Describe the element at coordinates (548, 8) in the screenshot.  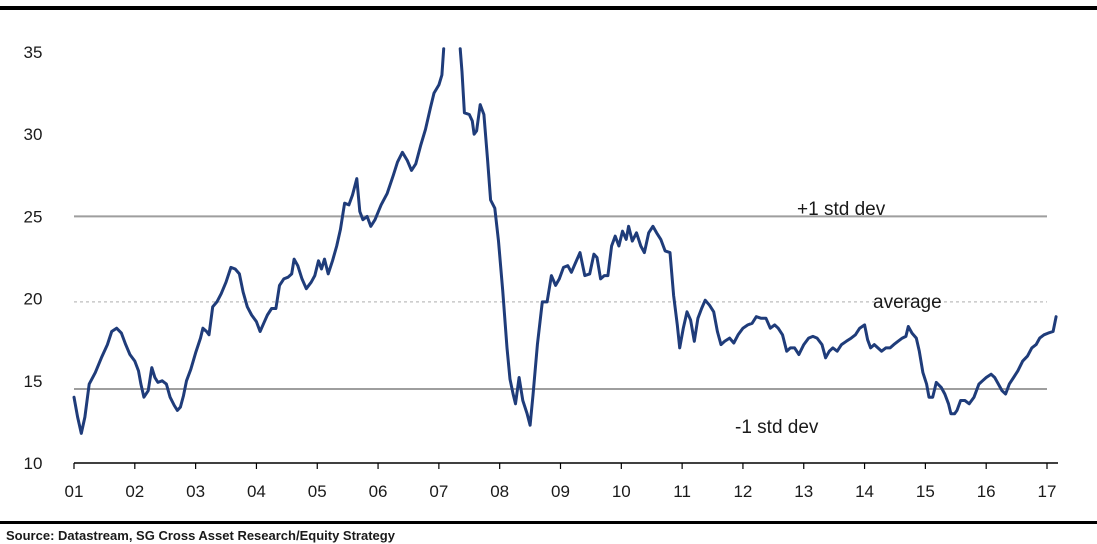
I see `top-rule` at that location.